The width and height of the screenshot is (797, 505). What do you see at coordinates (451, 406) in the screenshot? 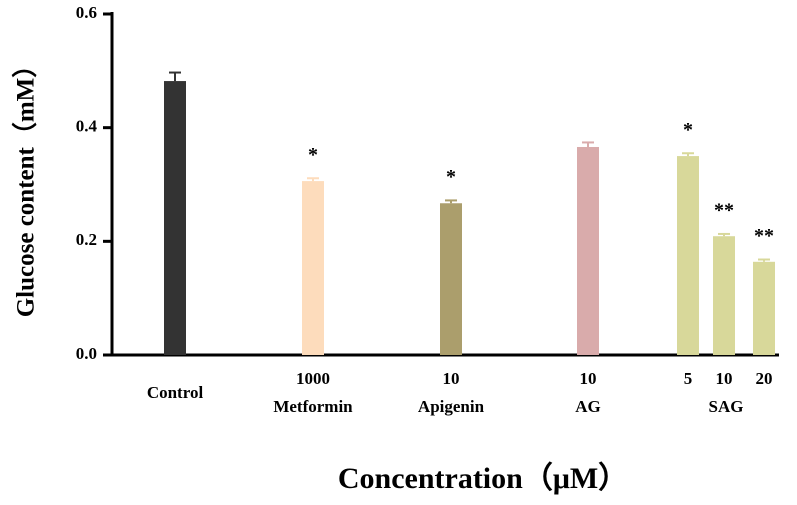
I see `group-label: Apigenin` at bounding box center [451, 406].